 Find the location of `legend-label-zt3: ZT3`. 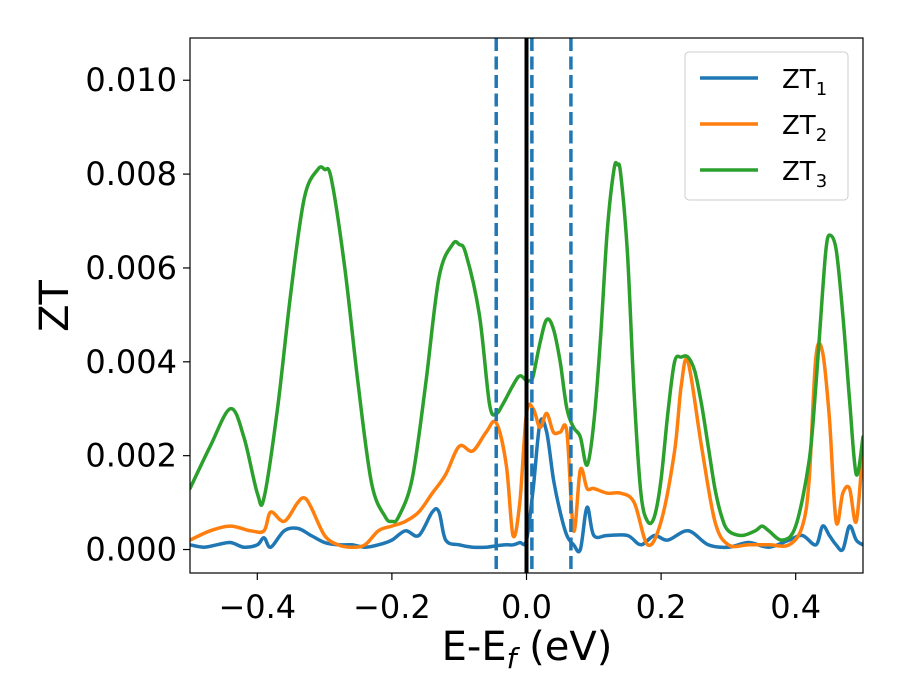

legend-label-zt3: ZT3 is located at coordinates (804, 174).